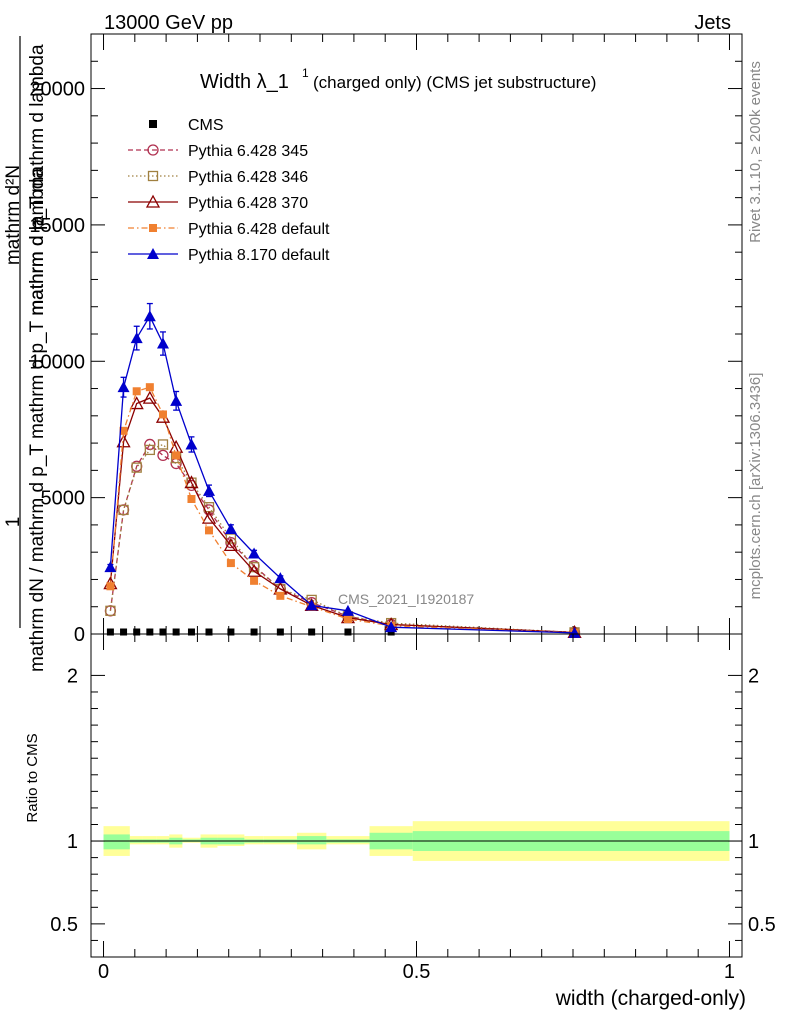 This screenshot has height=1024, width=786. Describe the element at coordinates (72, 676) in the screenshot. I see `ratio-ytick-label: 2` at that location.